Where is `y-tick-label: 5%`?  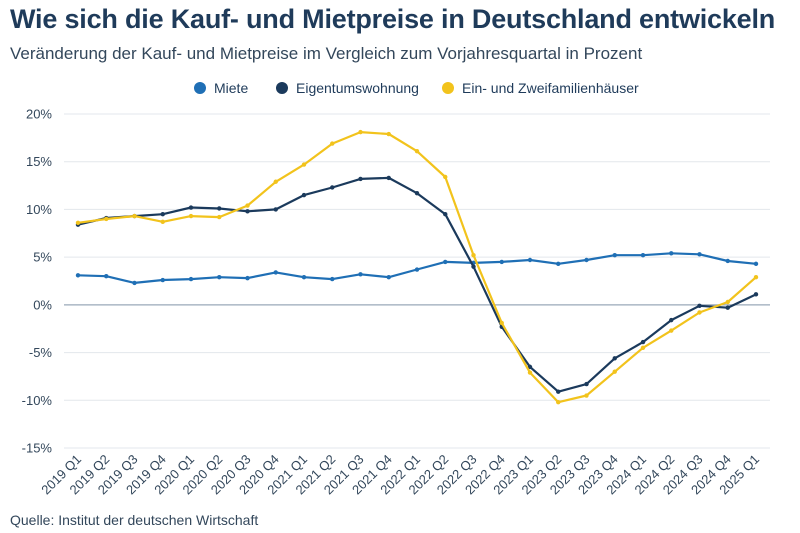
y-tick-label: 5% is located at coordinates (42, 257).